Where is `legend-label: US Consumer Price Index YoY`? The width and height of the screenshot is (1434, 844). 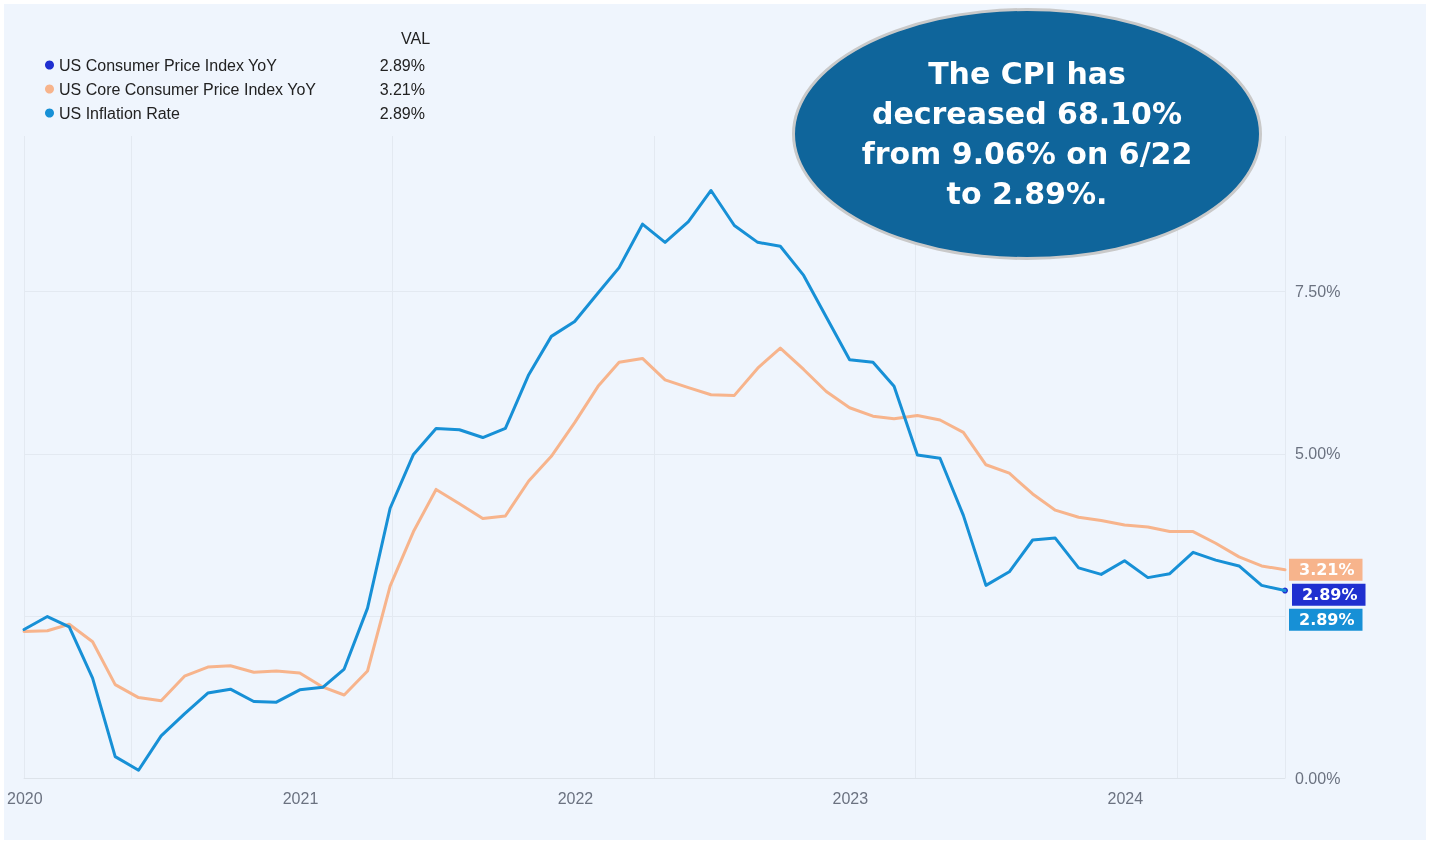
legend-label: US Consumer Price Index YoY is located at coordinates (168, 65).